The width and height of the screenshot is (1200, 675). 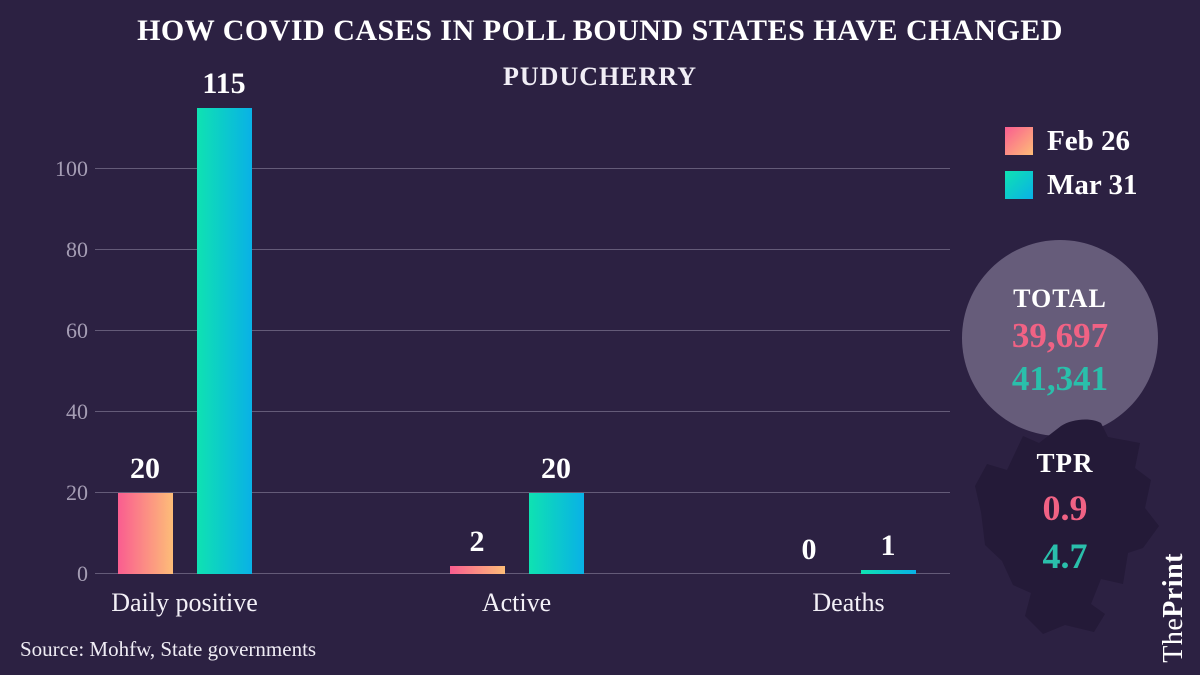 I want to click on category-label-deaths: Deaths, so click(x=848, y=602).